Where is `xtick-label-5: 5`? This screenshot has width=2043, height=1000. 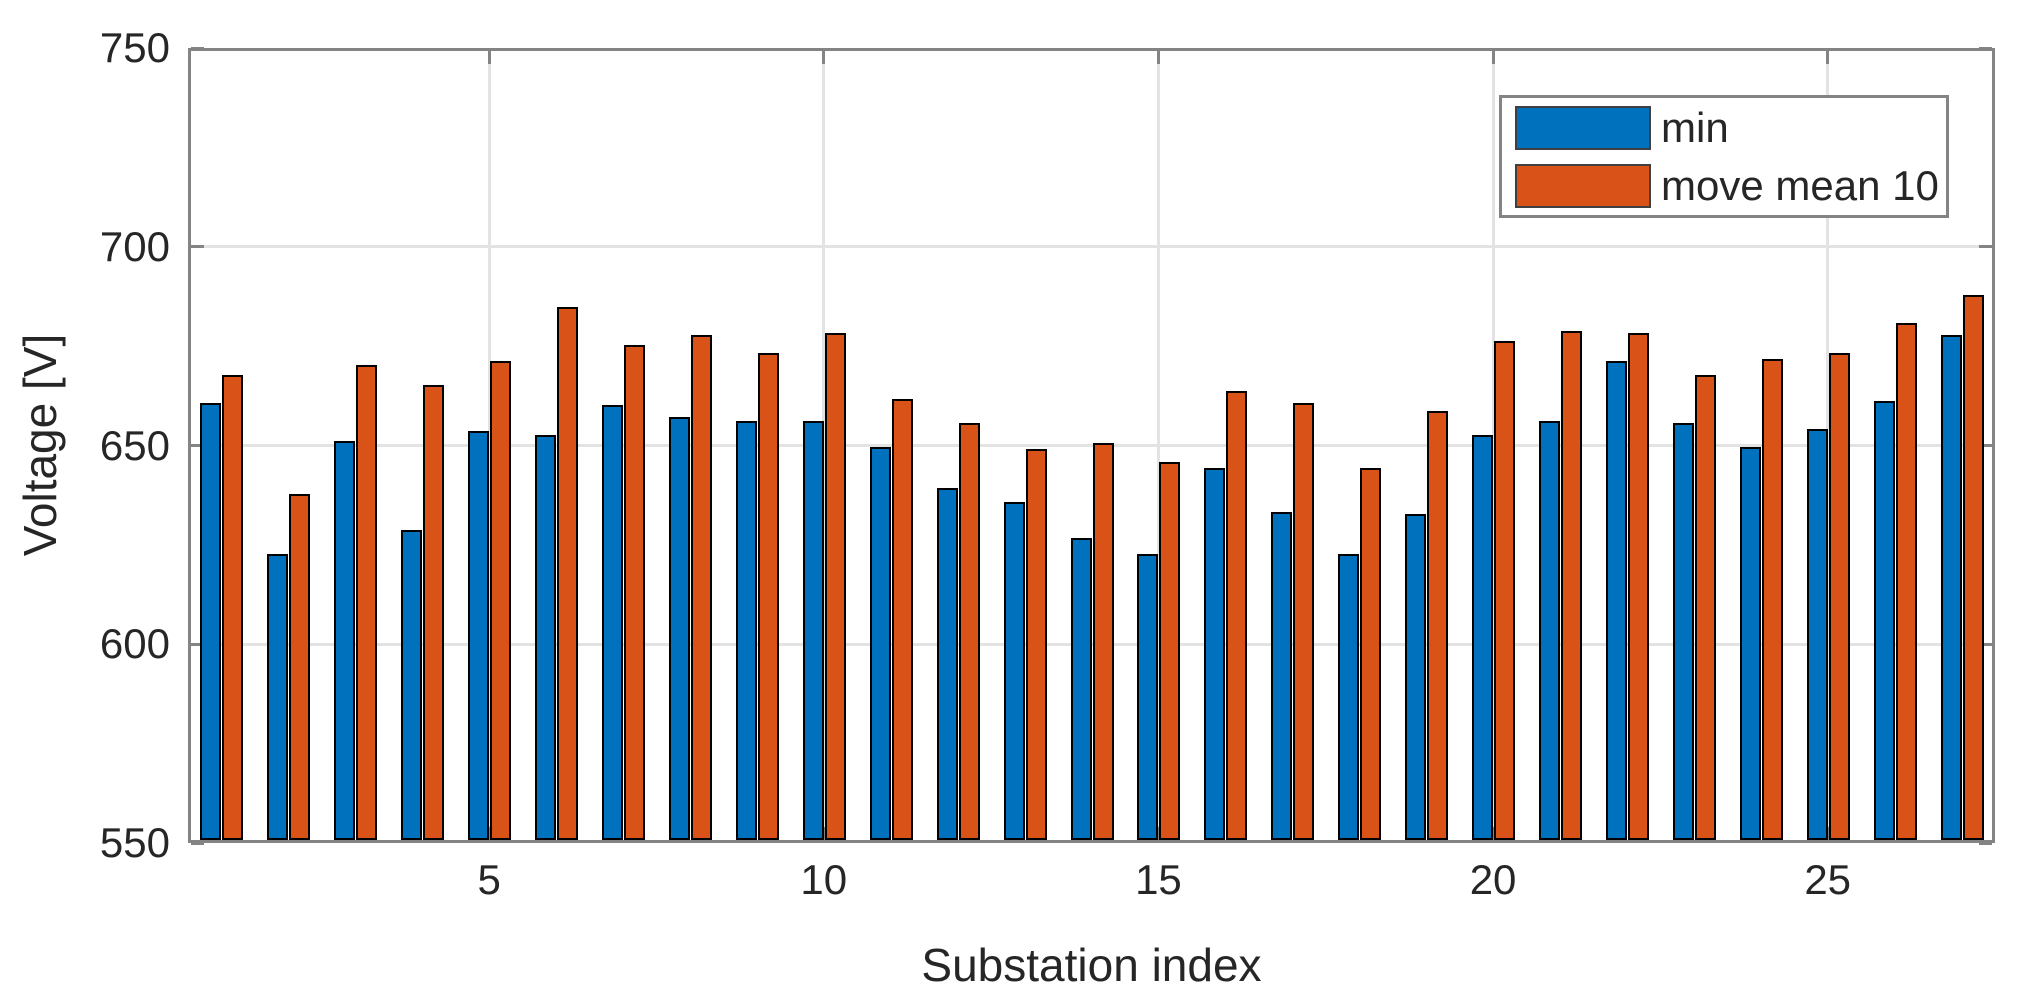 xtick-label-5: 5 is located at coordinates (489, 879).